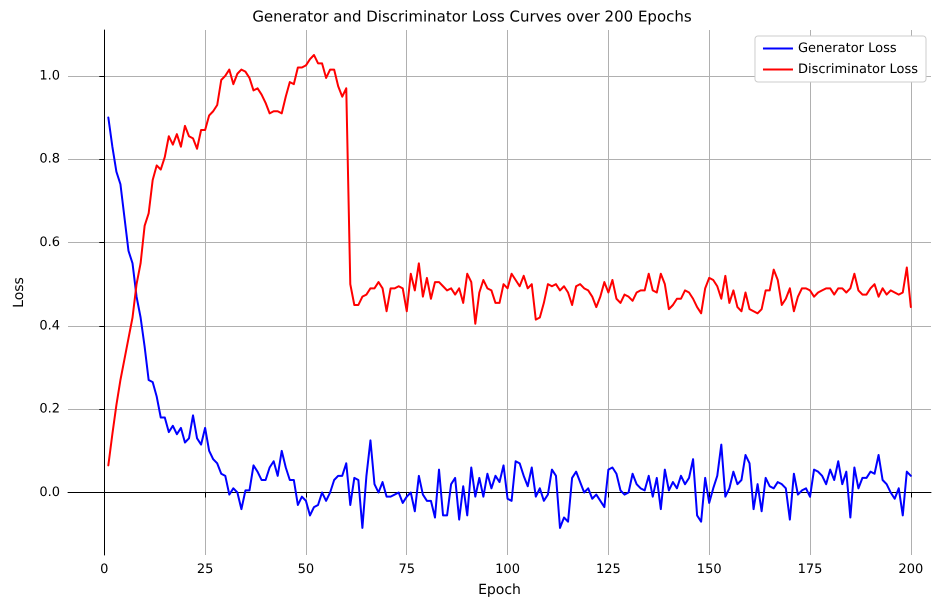  What do you see at coordinates (49, 326) in the screenshot?
I see `y-tick-label: 0.4` at bounding box center [49, 326].